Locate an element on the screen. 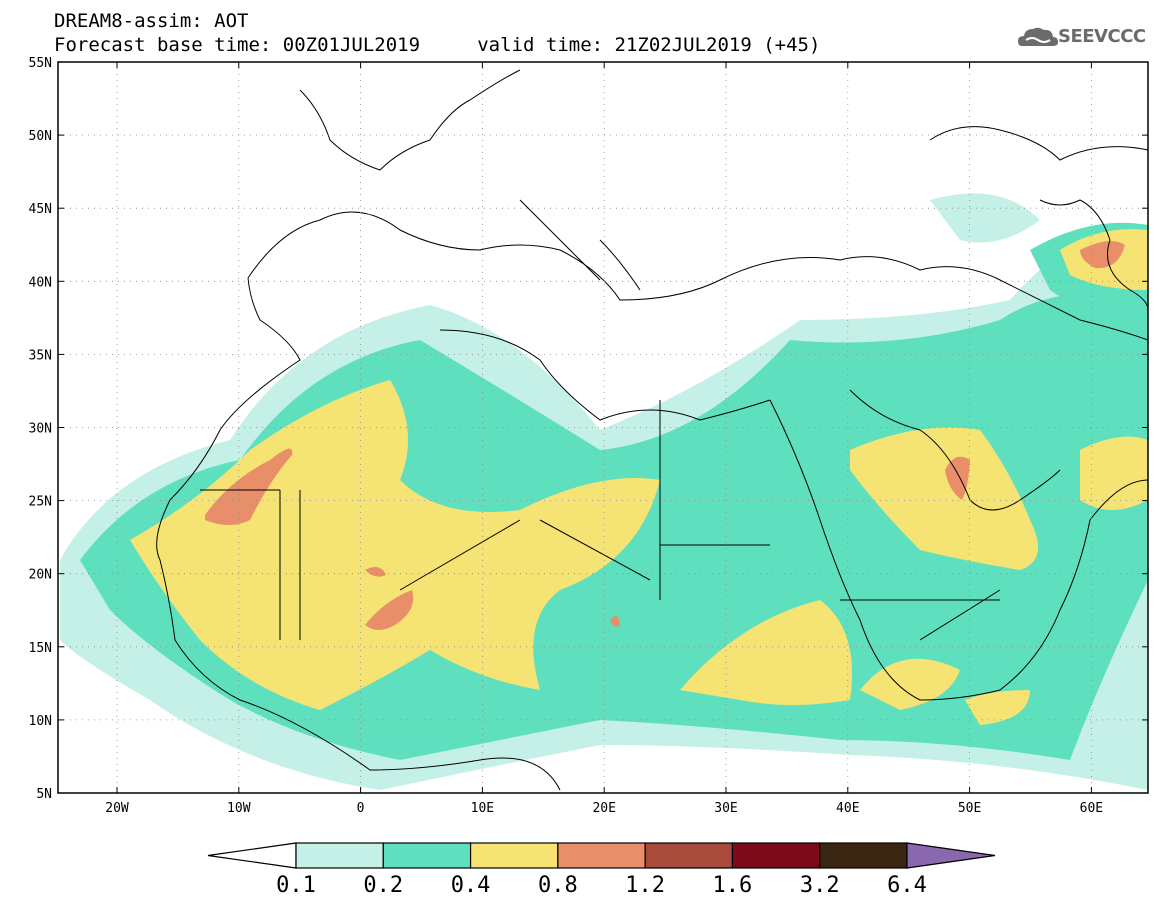  longitude-label: 30E is located at coordinates (725, 808).